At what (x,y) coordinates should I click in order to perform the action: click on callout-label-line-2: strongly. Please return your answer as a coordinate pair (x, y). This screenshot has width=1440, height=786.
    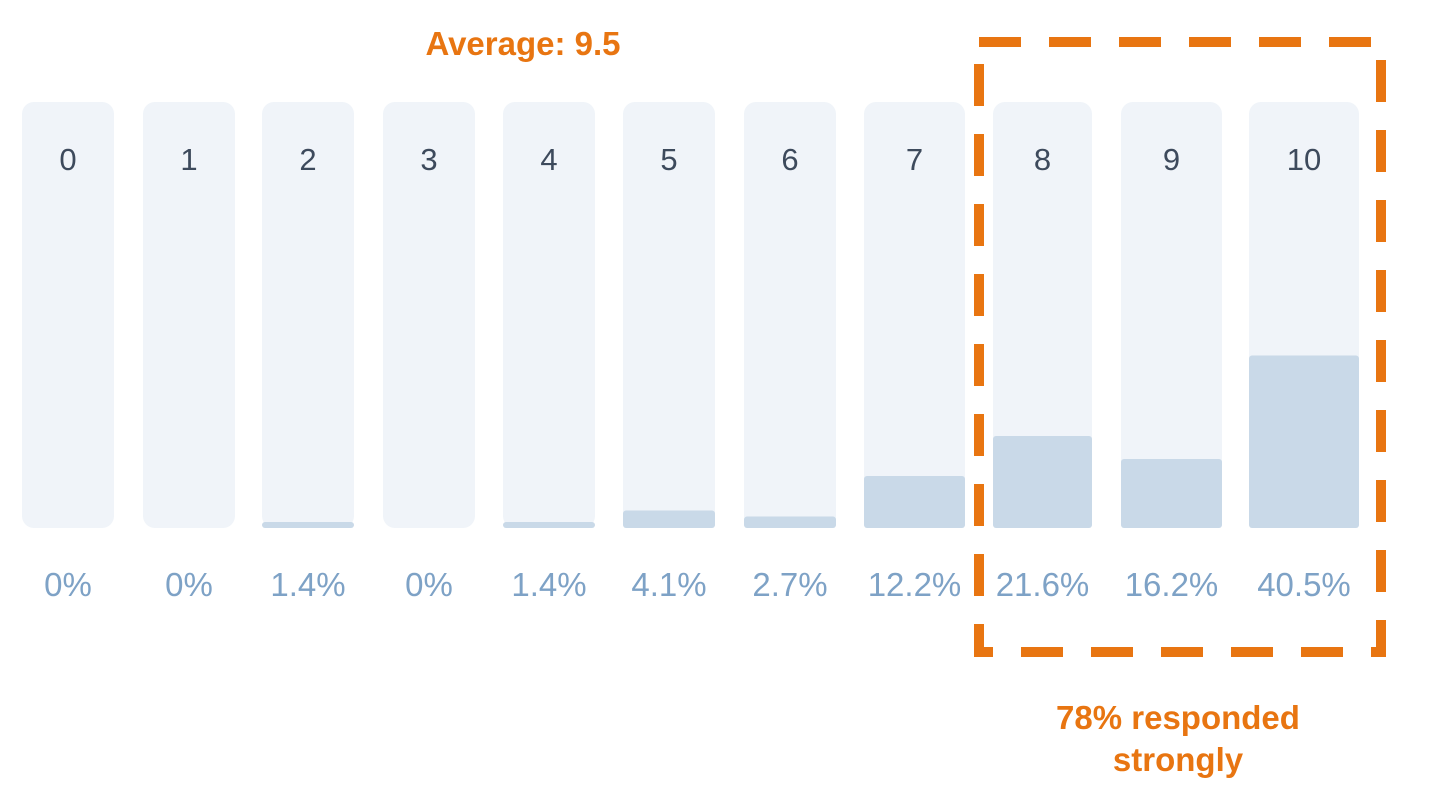
    Looking at the image, I should click on (1178, 759).